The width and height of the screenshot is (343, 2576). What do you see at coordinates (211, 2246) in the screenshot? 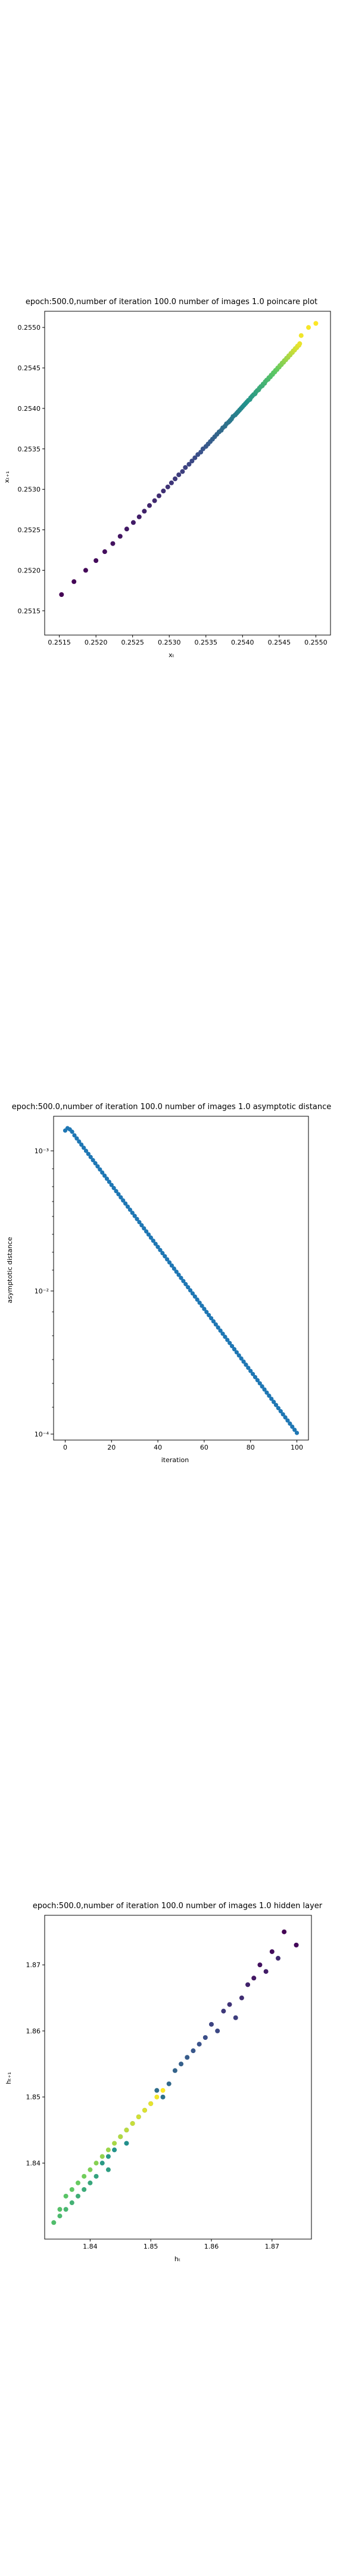
I see `x-tick-label: 1.86` at bounding box center [211, 2246].